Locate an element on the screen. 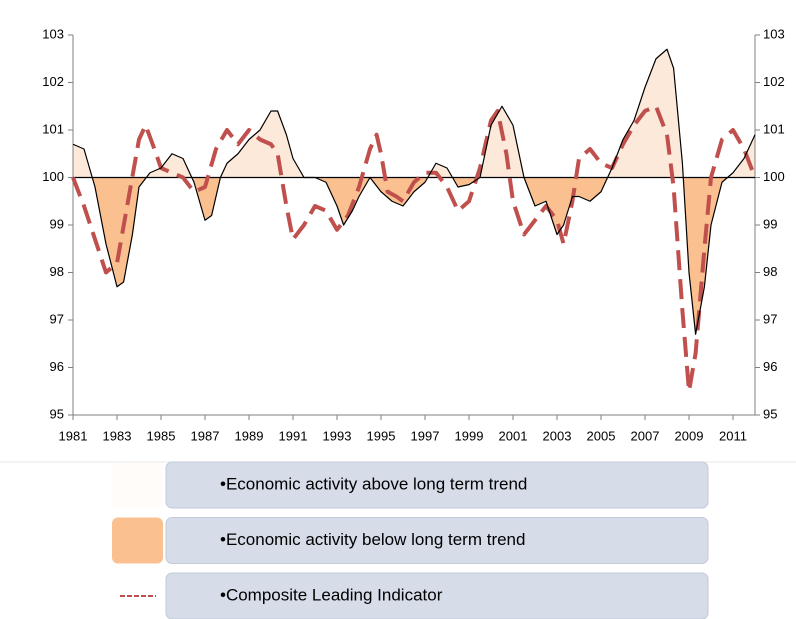 This screenshot has width=796, height=619. x-tick-label: 1983 is located at coordinates (117, 435).